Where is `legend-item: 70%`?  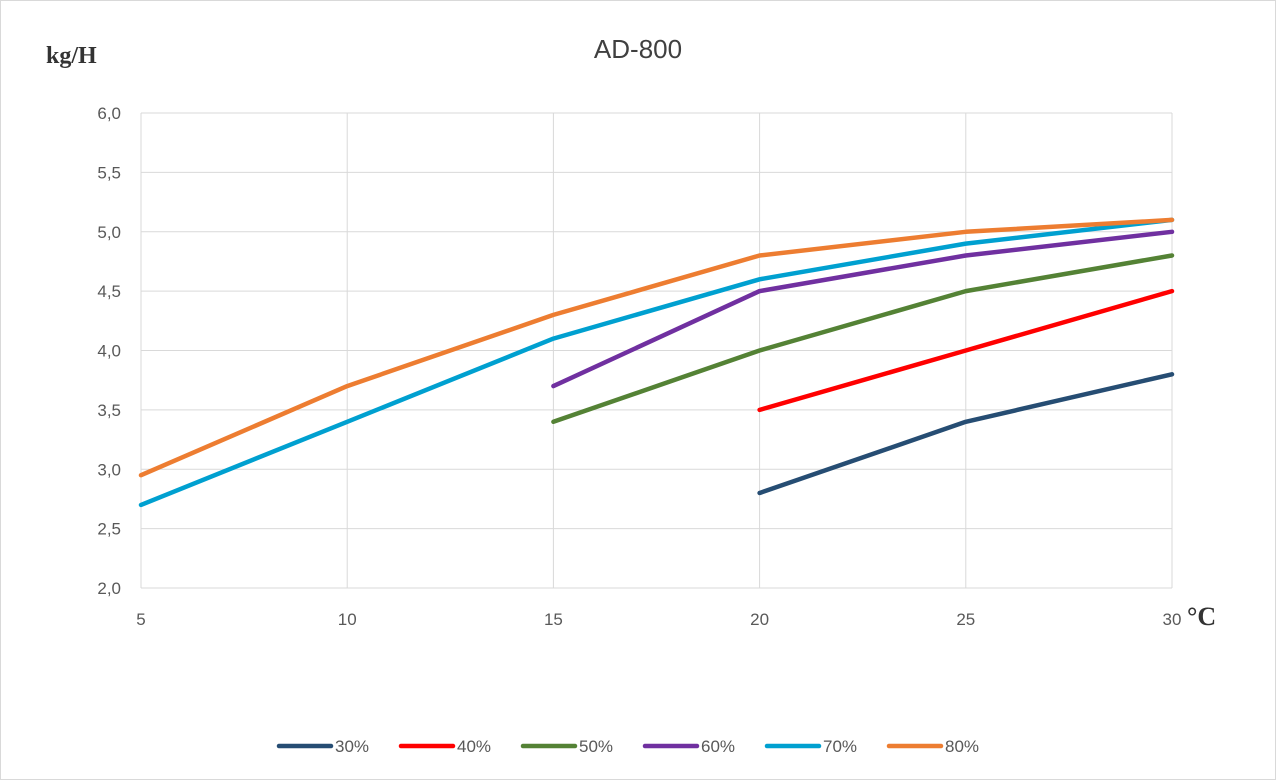 legend-item: 70% is located at coordinates (810, 746).